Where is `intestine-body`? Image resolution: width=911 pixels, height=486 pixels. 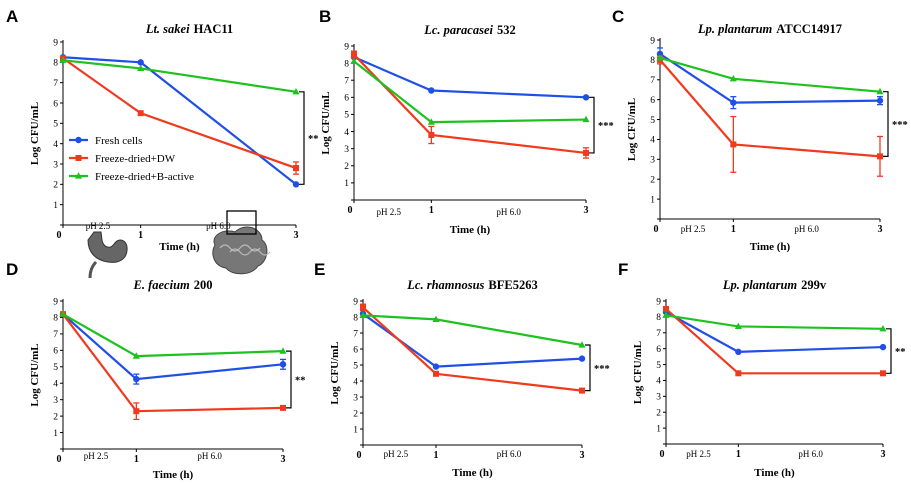 intestine-body is located at coordinates (240, 250).